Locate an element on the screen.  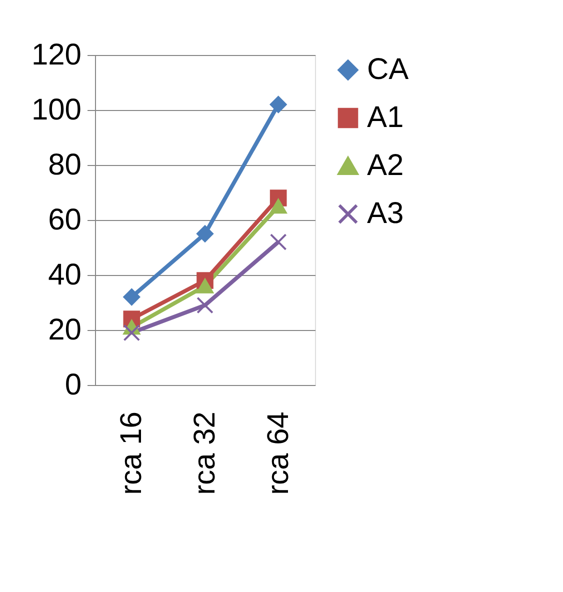
x-tick-label: rca 64 is located at coordinates (278, 453).